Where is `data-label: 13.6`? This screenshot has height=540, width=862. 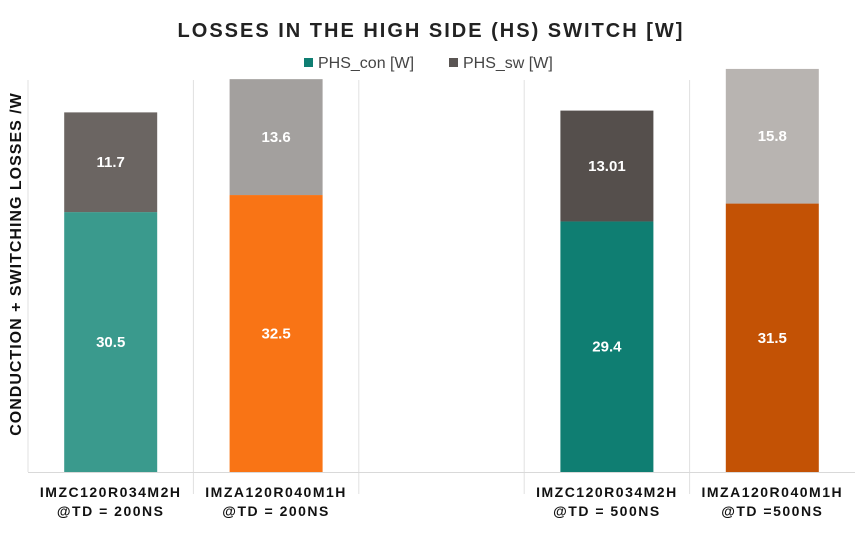 data-label: 13.6 is located at coordinates (275, 137).